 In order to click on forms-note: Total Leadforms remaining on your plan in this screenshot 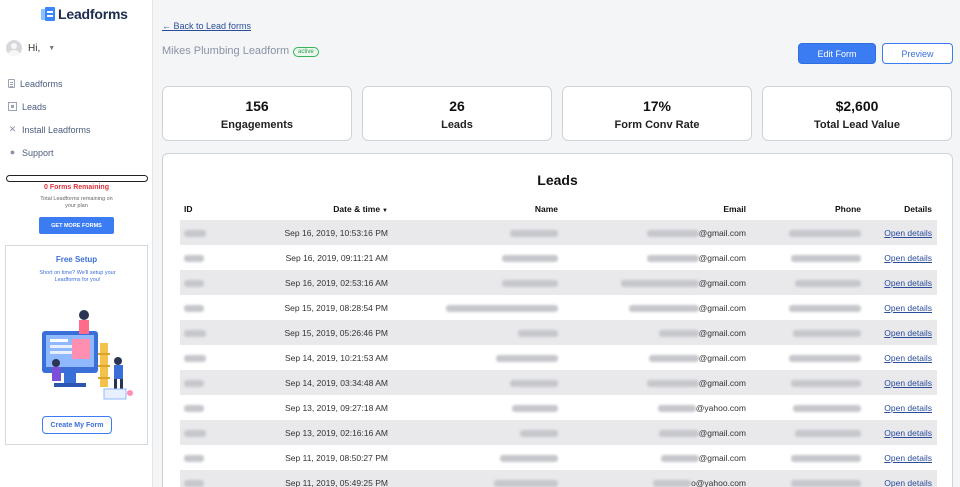, I will do `click(76, 203)`.